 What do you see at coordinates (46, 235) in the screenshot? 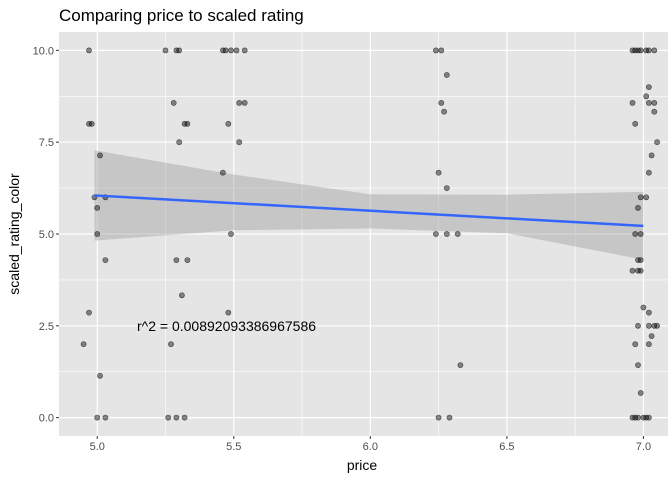
I see `y-tick-label: 5.0` at bounding box center [46, 235].